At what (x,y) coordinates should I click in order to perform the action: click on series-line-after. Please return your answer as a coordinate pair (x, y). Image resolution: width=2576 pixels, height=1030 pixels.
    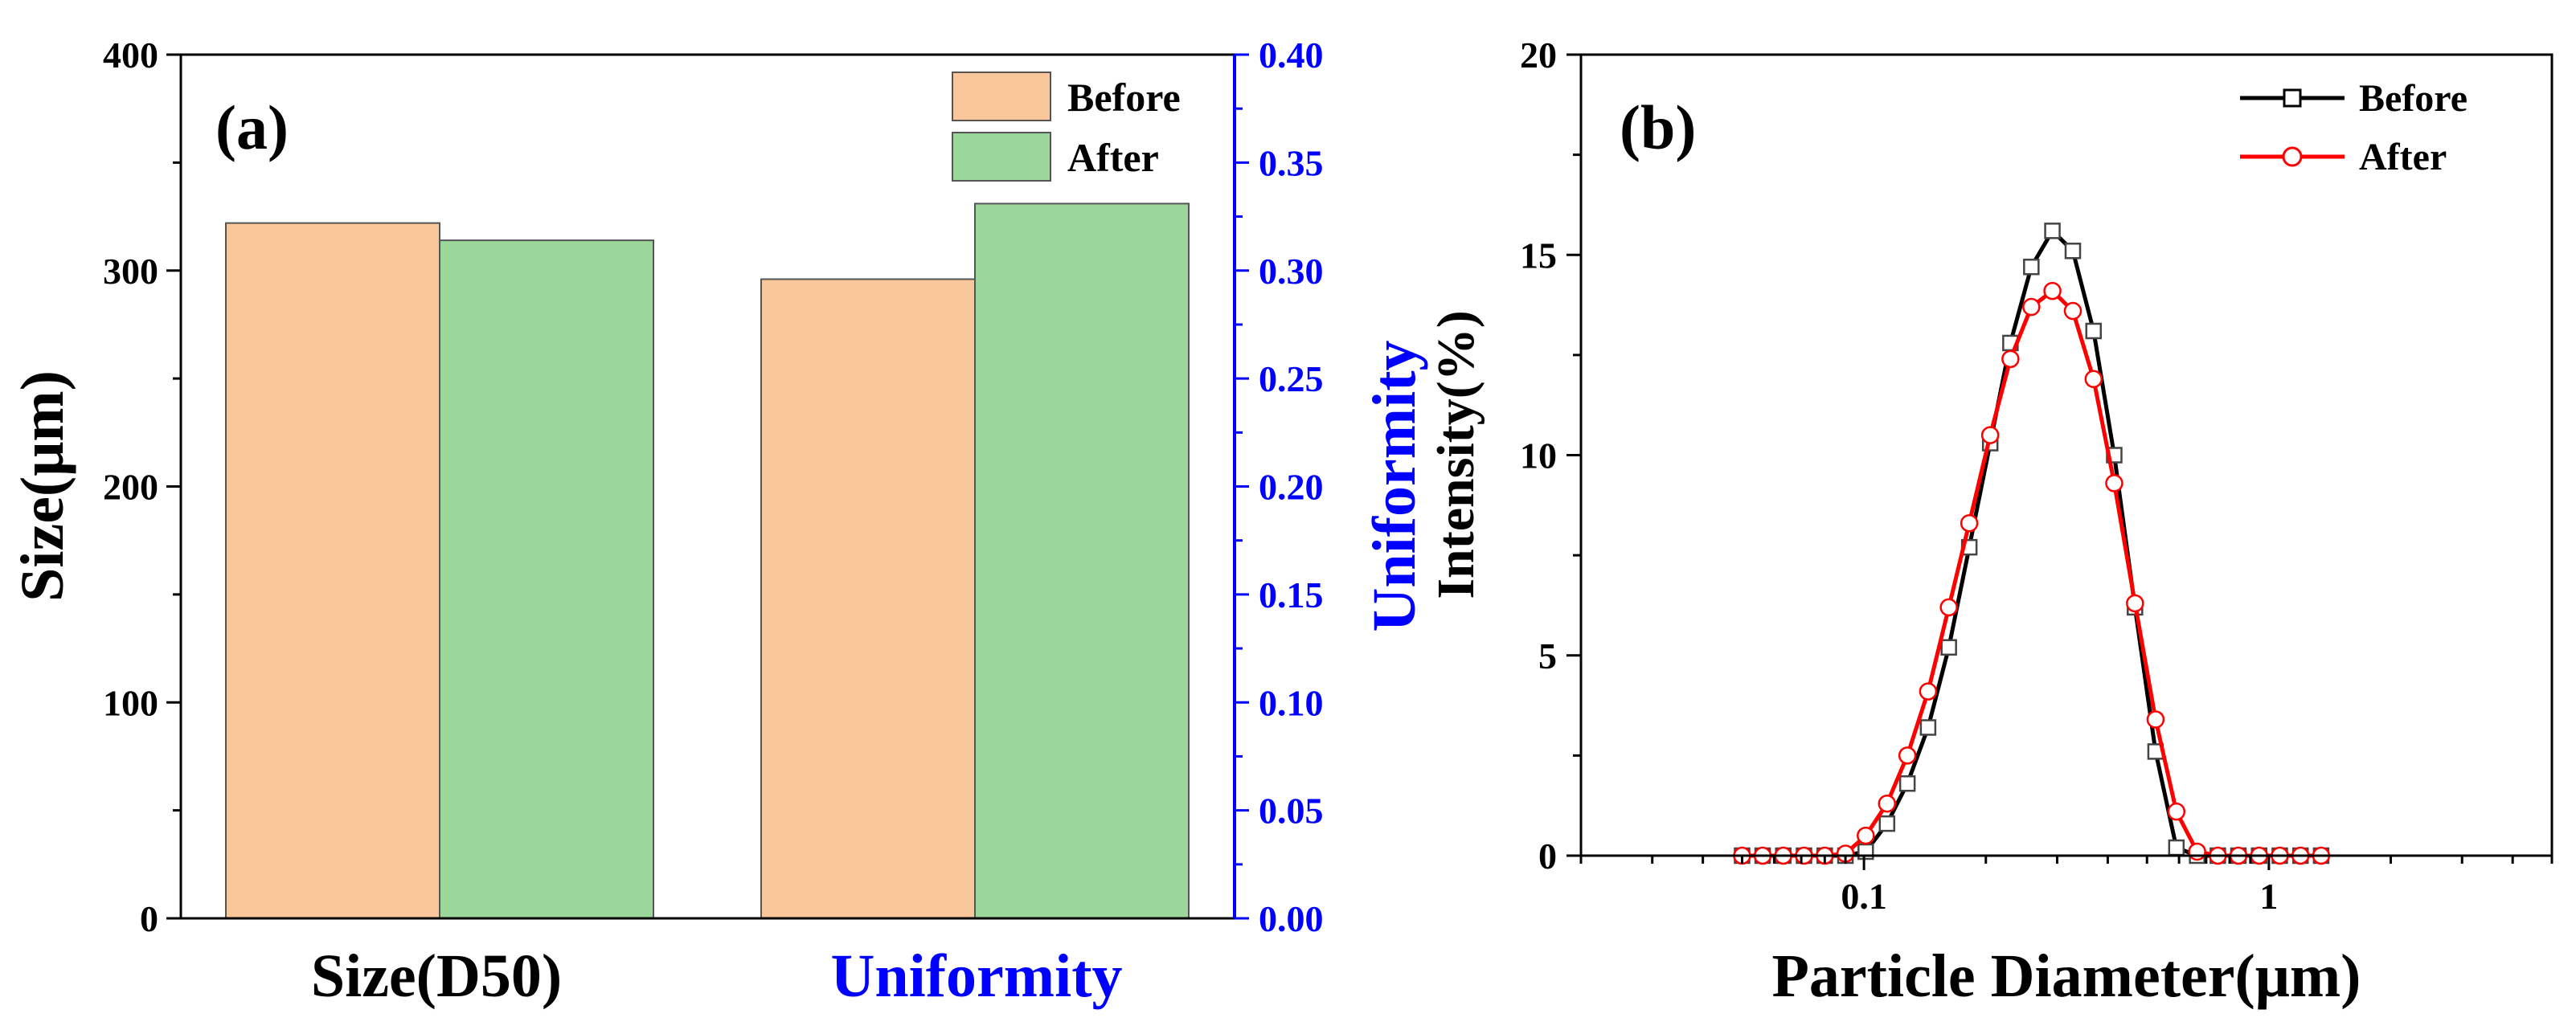
    Looking at the image, I should click on (2031, 573).